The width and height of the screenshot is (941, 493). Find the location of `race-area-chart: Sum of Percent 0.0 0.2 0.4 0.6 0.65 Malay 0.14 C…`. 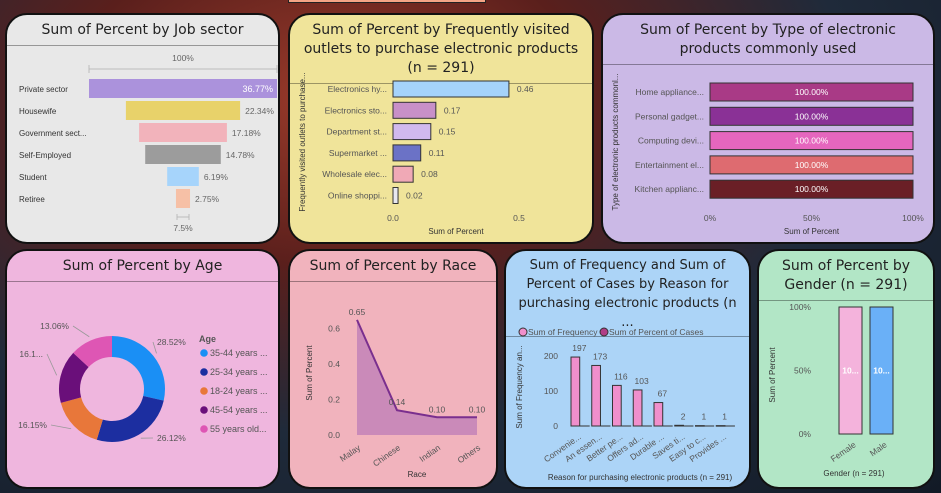

race-area-chart: Sum of Percent 0.0 0.2 0.4 0.6 0.65 Malay 0.14 C… is located at coordinates (395, 393).